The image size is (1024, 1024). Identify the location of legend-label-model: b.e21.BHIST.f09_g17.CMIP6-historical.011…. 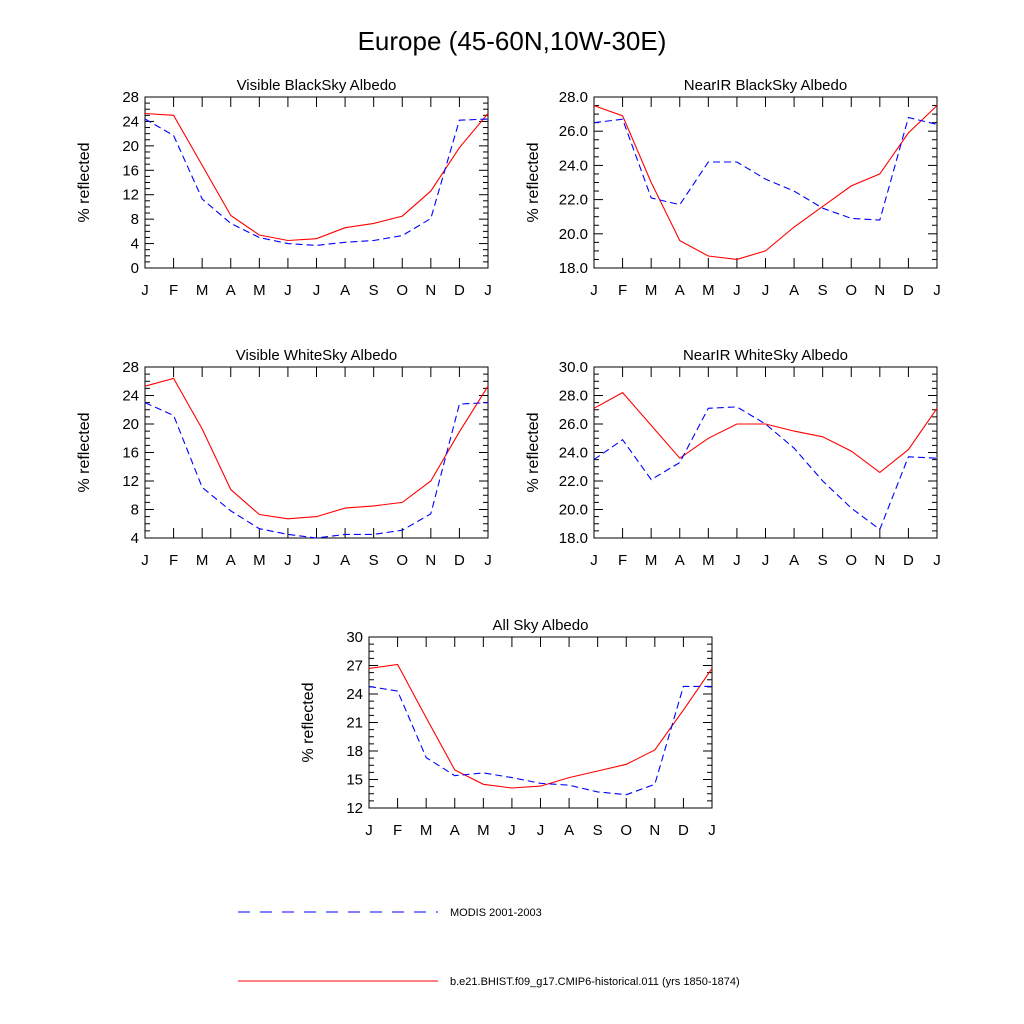
(595, 982).